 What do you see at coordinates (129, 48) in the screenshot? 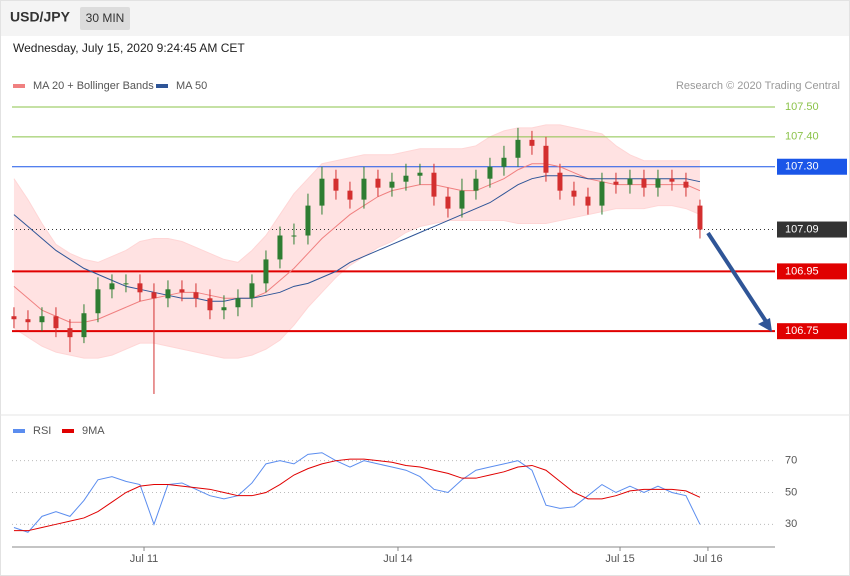
I see `timestamp: Wednesday, July 15, 2020 9:24:45 AM CET` at bounding box center [129, 48].